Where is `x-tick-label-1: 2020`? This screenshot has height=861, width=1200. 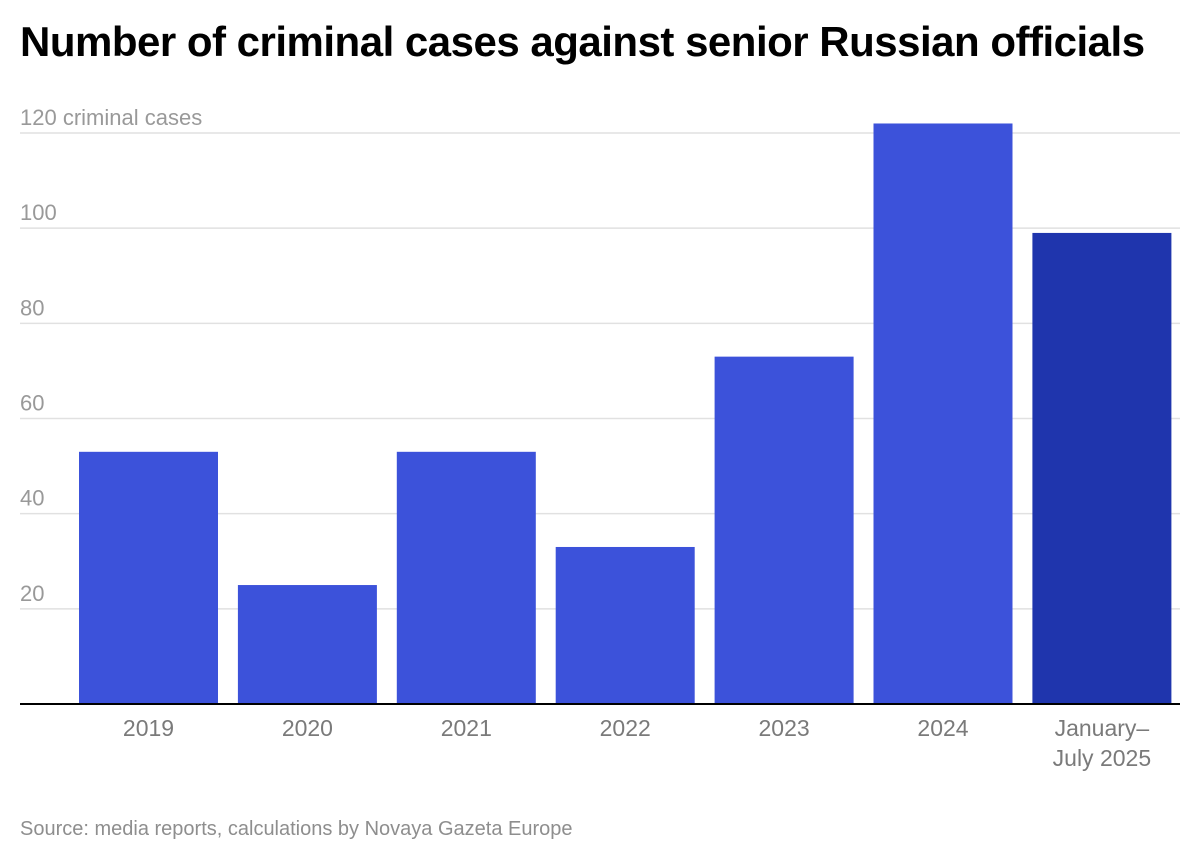
x-tick-label-1: 2020 is located at coordinates (307, 728).